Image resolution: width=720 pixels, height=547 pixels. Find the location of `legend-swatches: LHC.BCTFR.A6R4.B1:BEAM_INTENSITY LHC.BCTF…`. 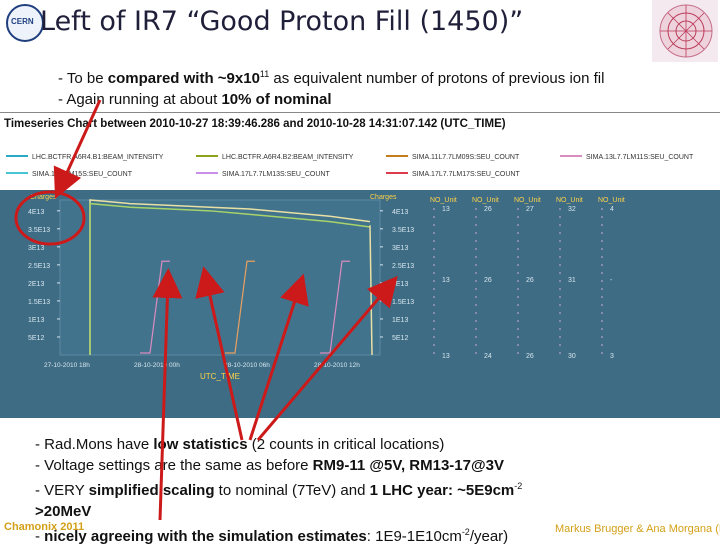

legend-swatches: LHC.BCTFR.A6R4.B1:BEAM_INTENSITY LHC.BCTF… is located at coordinates (350, 166).